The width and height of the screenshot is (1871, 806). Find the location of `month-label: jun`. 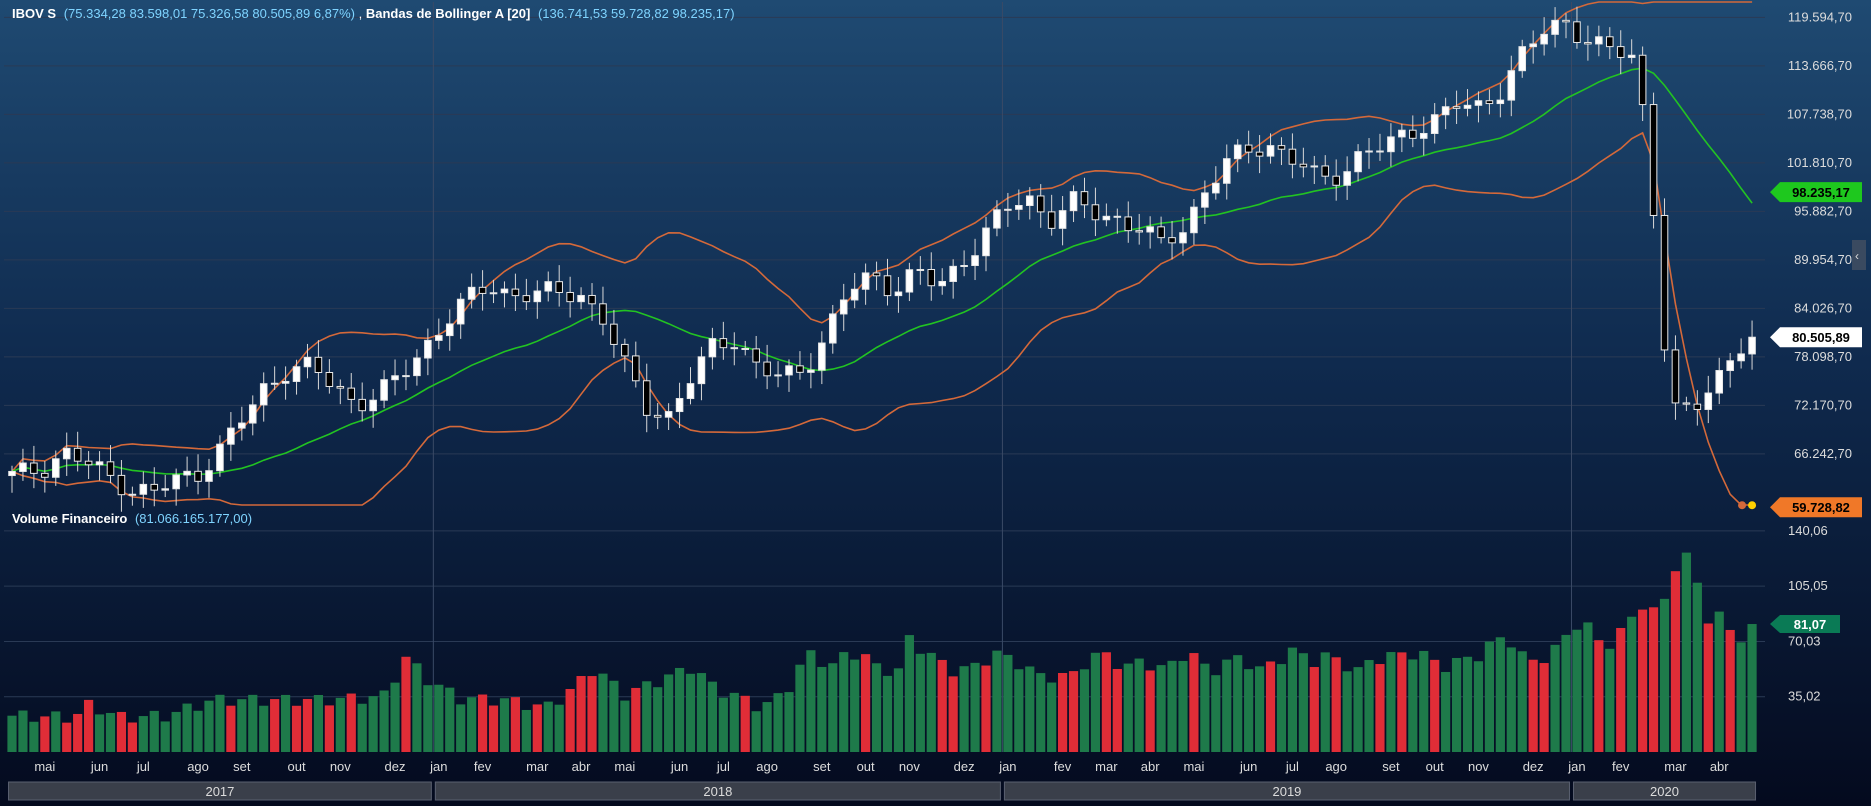

month-label: jun is located at coordinates (679, 766).